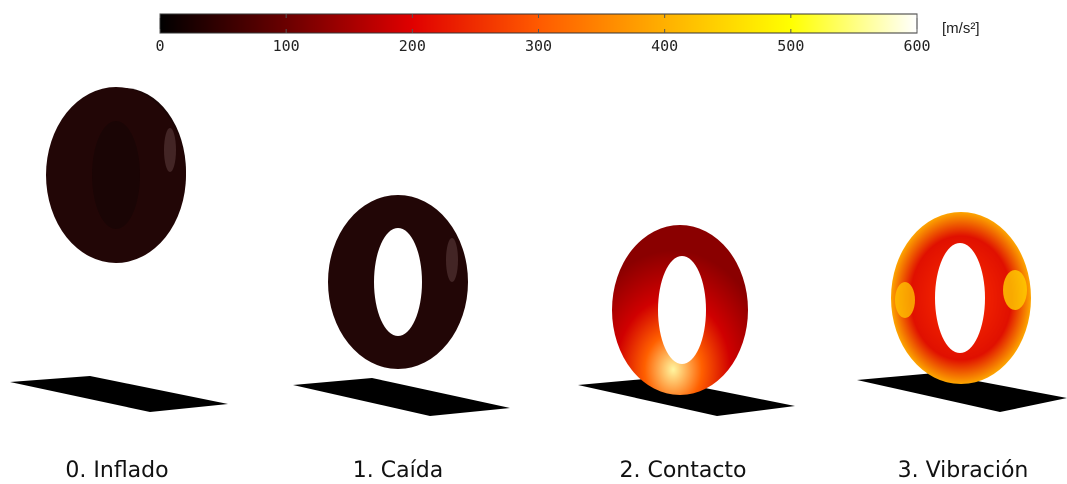 Image resolution: width=1067 pixels, height=484 pixels. What do you see at coordinates (116, 470) in the screenshot?
I see `panel-label: 0. Inflado` at bounding box center [116, 470].